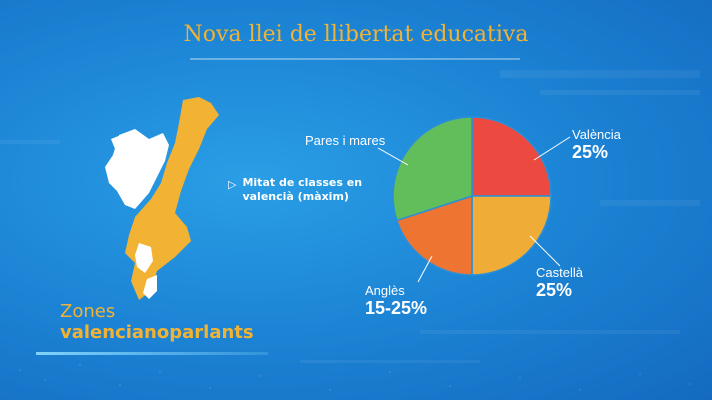 The width and height of the screenshot is (712, 400). I want to click on slice-label-angles: Anglès 15-25%, so click(396, 300).